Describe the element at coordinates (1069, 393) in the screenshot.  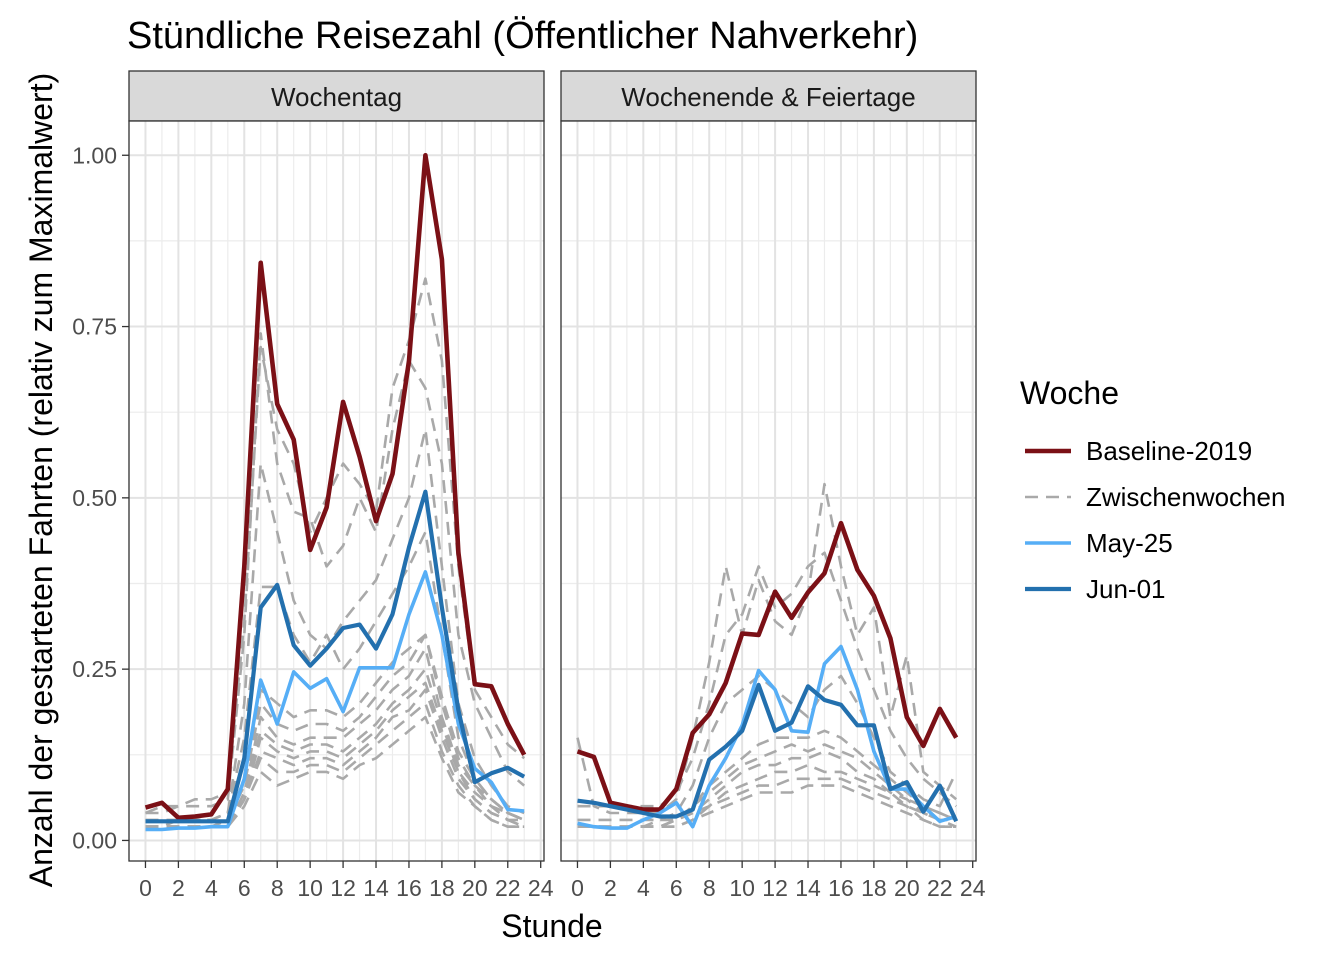
I see `legend-title: Woche` at that location.